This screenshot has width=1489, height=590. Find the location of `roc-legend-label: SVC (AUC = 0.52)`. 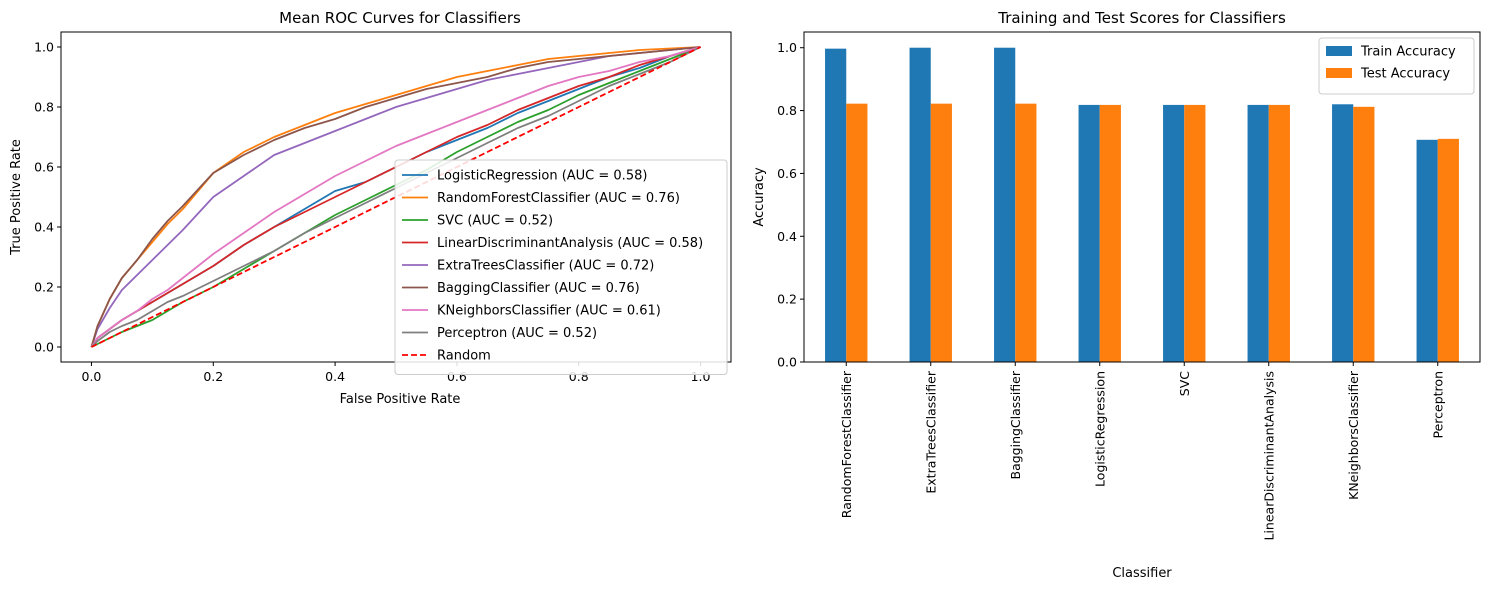

roc-legend-label: SVC (AUC = 0.52) is located at coordinates (495, 221).